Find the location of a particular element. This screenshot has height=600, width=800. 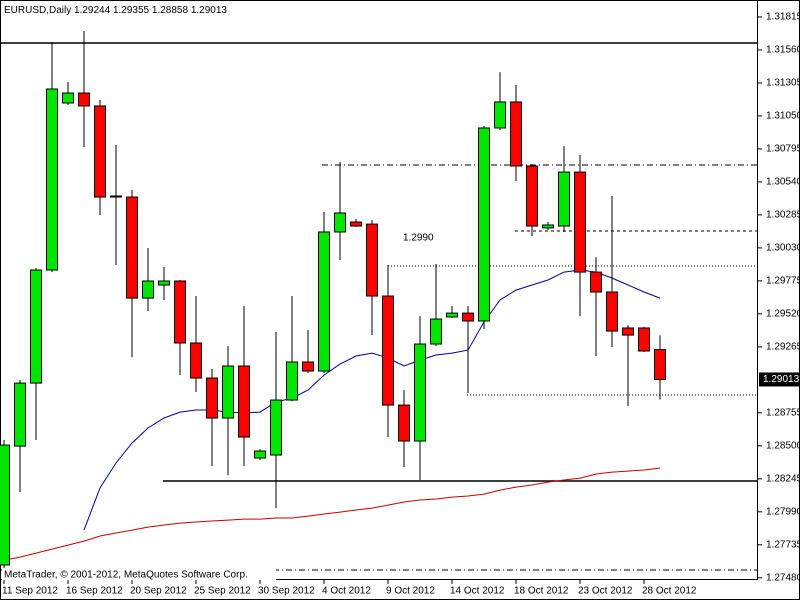

x-tick-label: 28 Oct 2012 is located at coordinates (669, 591).